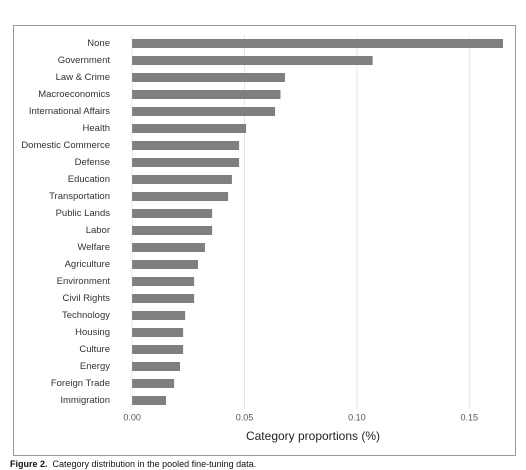  Describe the element at coordinates (92, 162) in the screenshot. I see `y-tick-label: Defense` at that location.